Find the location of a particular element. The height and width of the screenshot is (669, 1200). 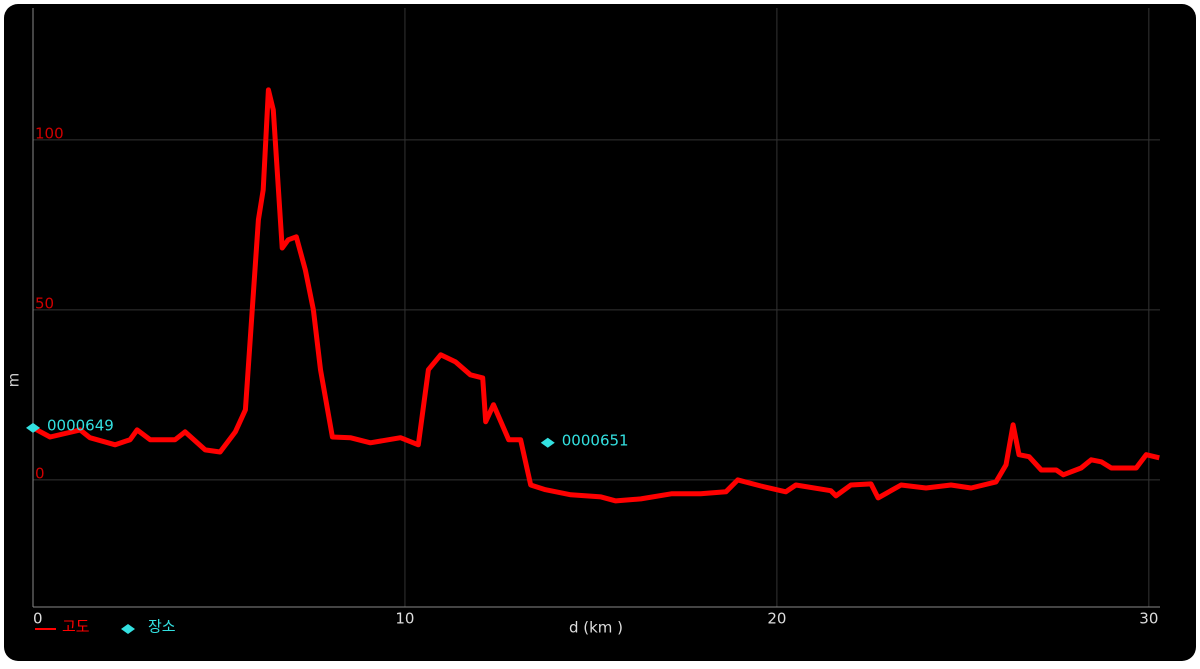

legend-label: 장소 is located at coordinates (162, 627).